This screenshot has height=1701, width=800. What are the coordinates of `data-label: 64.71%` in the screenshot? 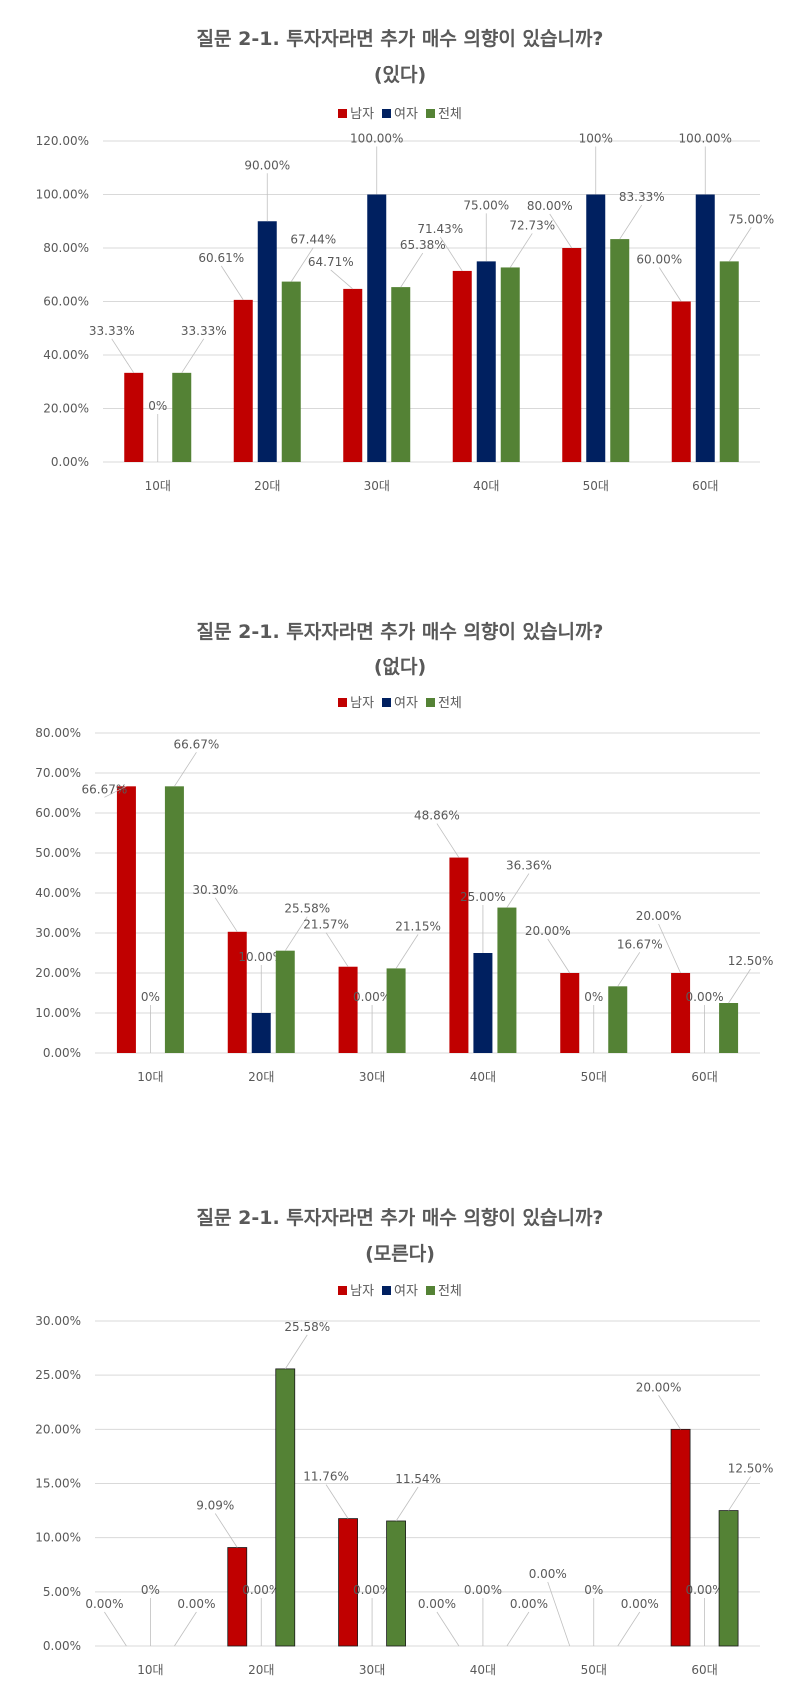 It's located at (331, 262).